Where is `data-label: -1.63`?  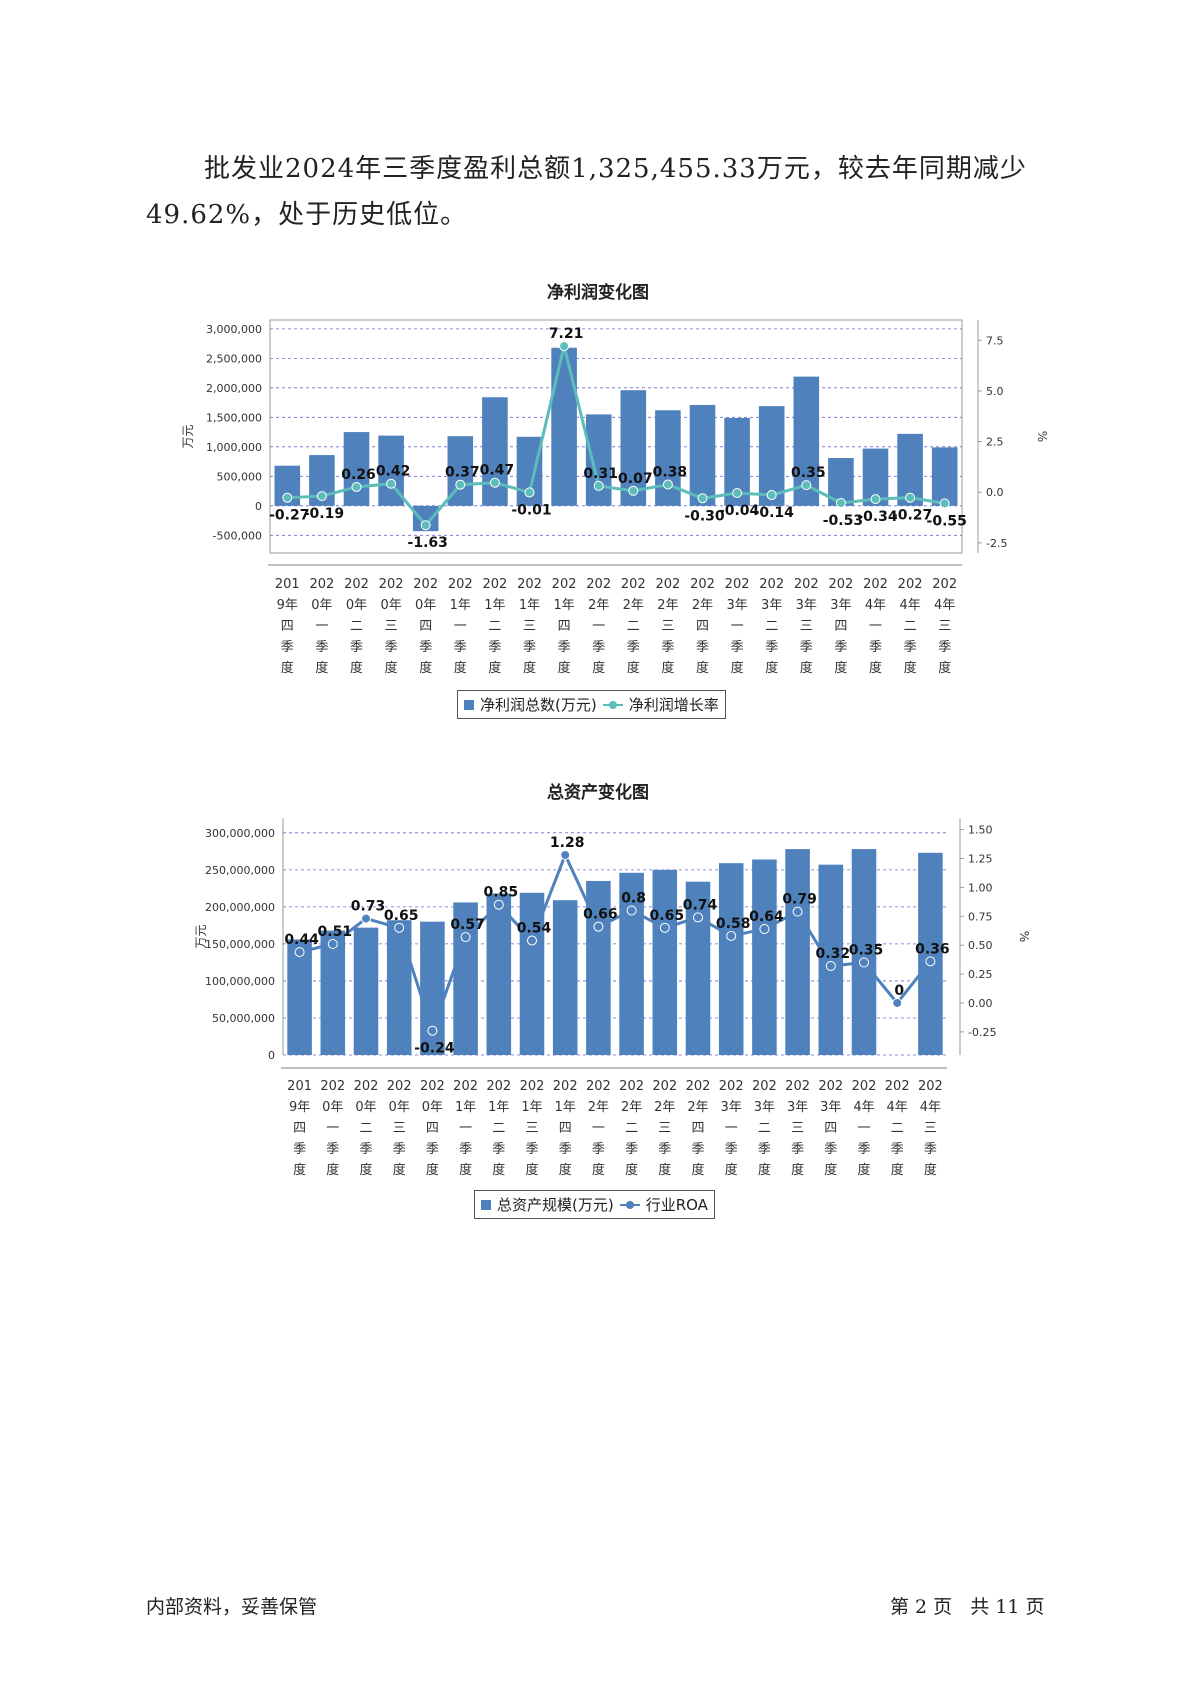
data-label: -1.63 is located at coordinates (428, 543).